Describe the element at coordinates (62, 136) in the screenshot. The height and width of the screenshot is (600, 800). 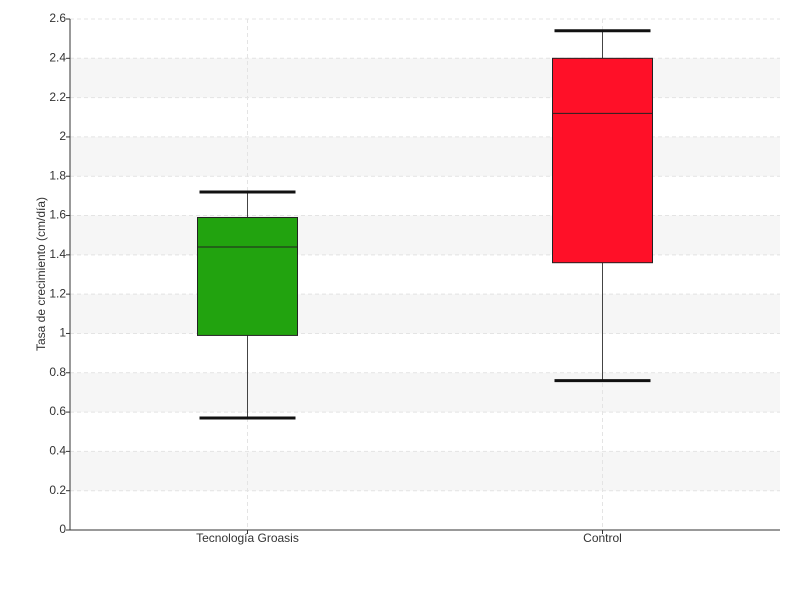
I see `y-tick-label: 2` at that location.